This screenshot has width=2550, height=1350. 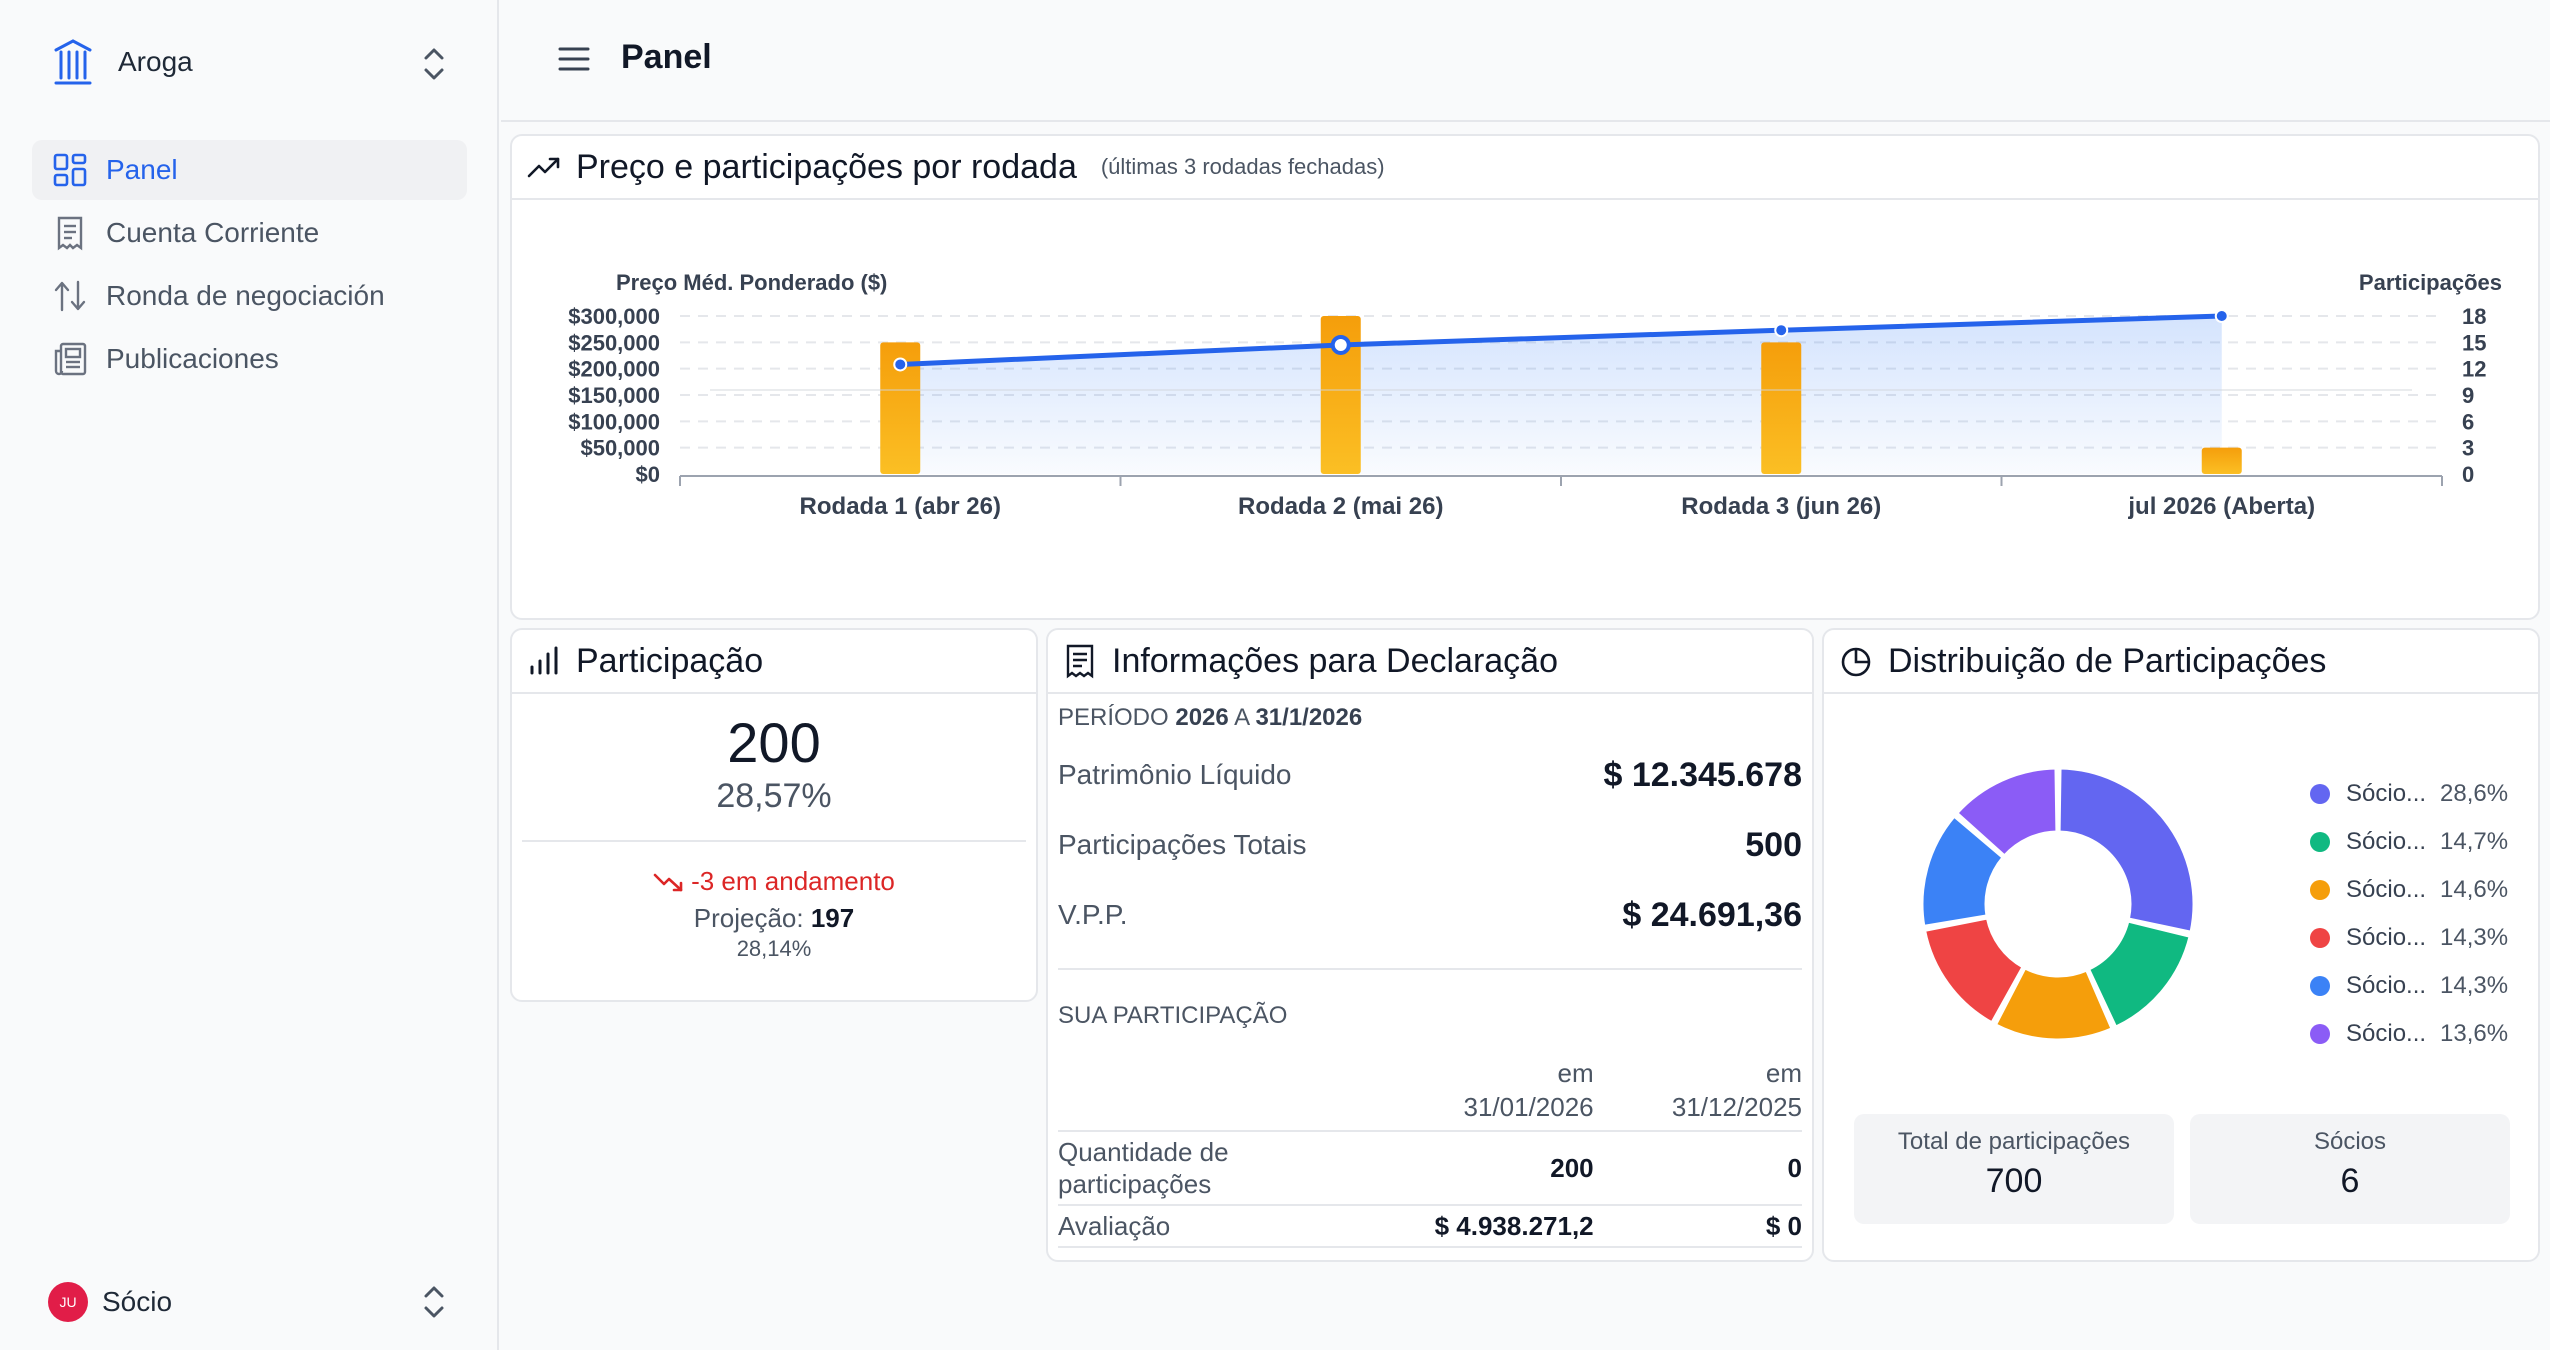 I want to click on price-line, so click(x=1561, y=340).